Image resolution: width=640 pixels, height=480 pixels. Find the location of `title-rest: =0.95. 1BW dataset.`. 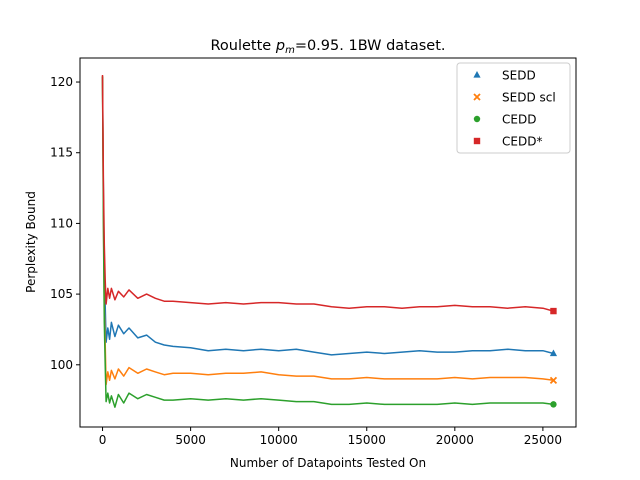

title-rest: =0.95. 1BW dataset. is located at coordinates (370, 46).